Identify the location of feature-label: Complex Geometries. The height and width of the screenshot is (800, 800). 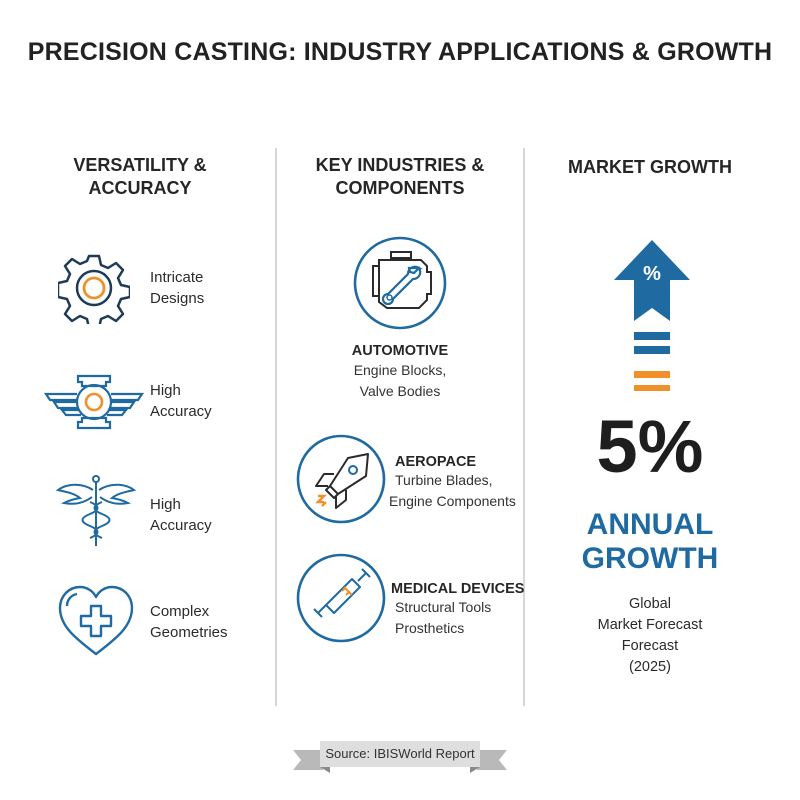
(189, 622).